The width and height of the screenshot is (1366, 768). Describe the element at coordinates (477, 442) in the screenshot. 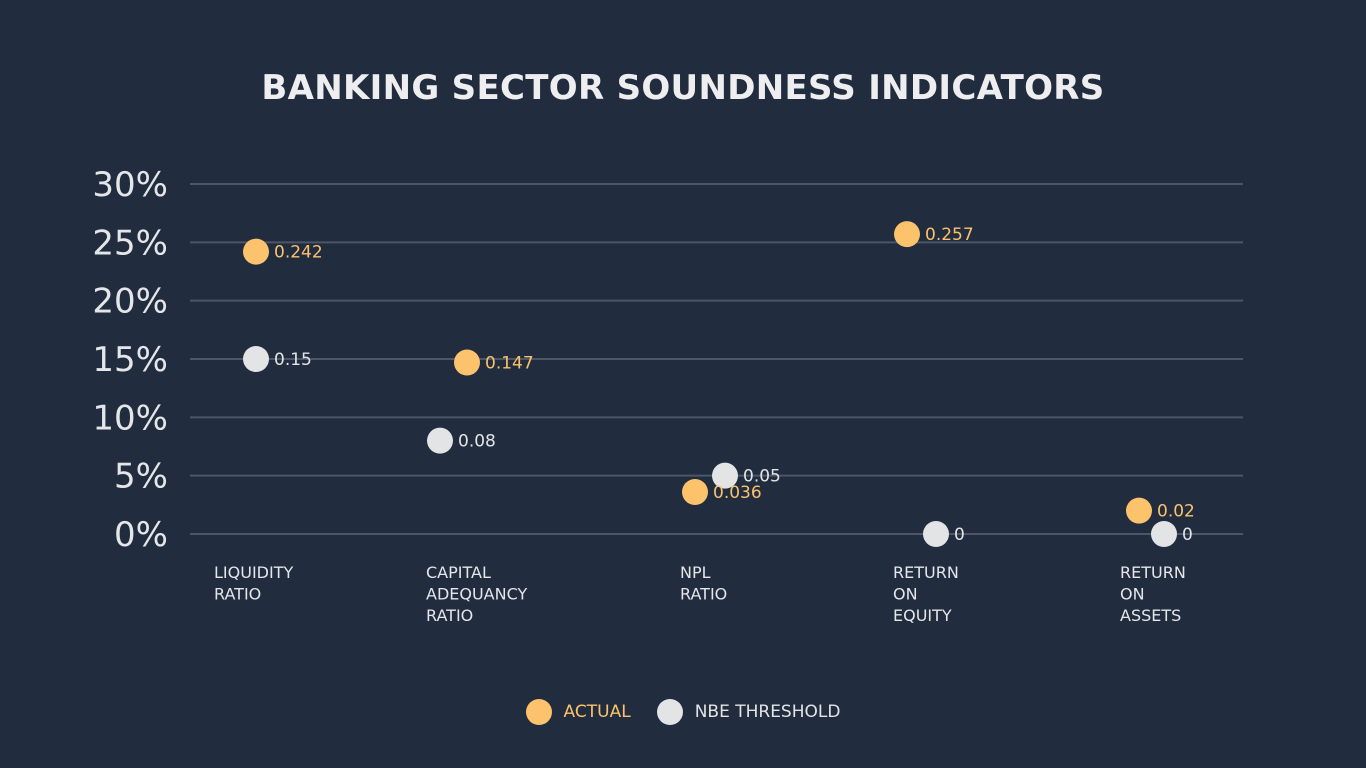

I see `data-label-nbe-threshold: 0.08` at that location.